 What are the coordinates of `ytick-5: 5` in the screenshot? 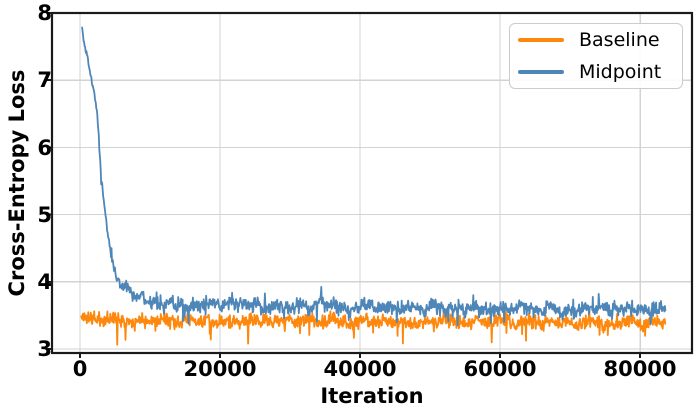 It's located at (44, 215).